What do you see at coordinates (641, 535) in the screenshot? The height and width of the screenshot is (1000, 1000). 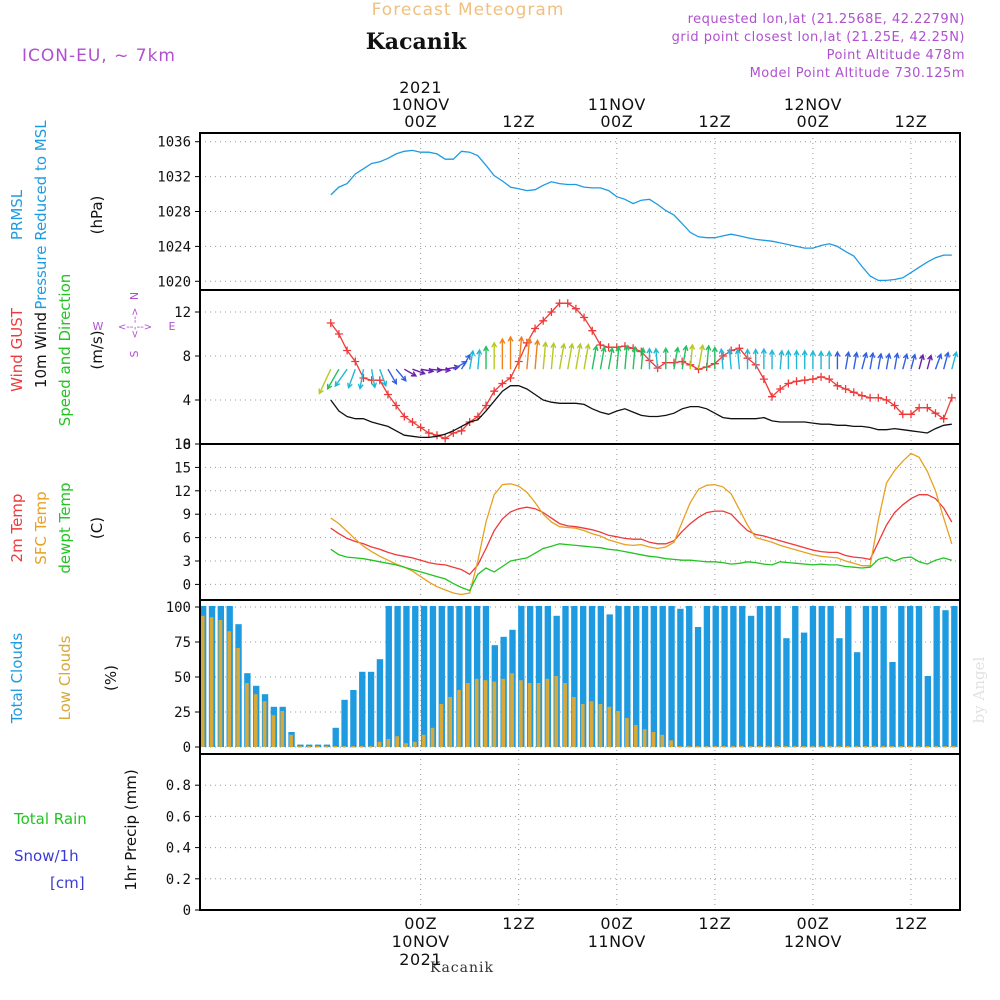 I see `2m-temp-line` at bounding box center [641, 535].